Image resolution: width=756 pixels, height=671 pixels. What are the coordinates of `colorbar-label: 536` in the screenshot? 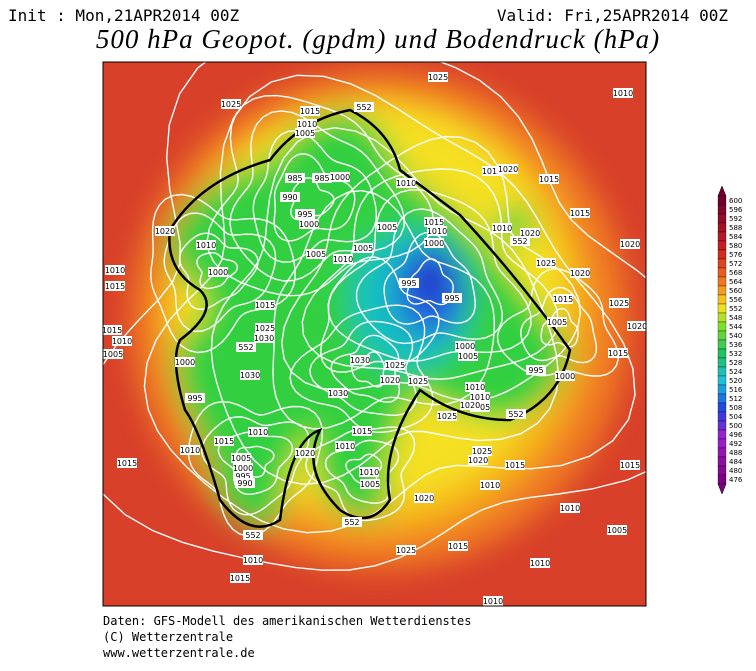 It's located at (736, 345).